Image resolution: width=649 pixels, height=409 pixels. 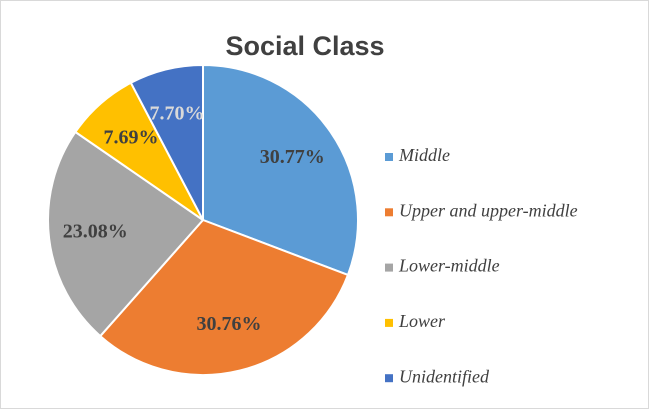 What do you see at coordinates (292, 157) in the screenshot?
I see `data-label: 30.77%` at bounding box center [292, 157].